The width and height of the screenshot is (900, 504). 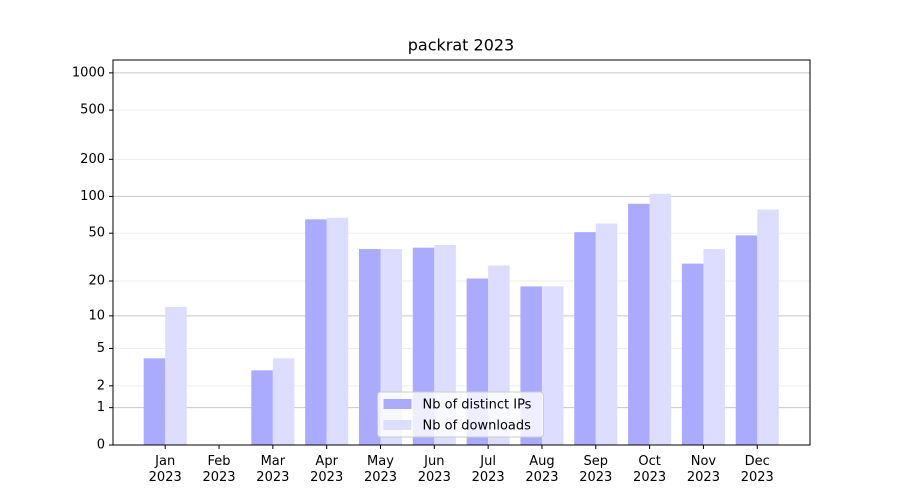 I want to click on legend-box, so click(x=460, y=414).